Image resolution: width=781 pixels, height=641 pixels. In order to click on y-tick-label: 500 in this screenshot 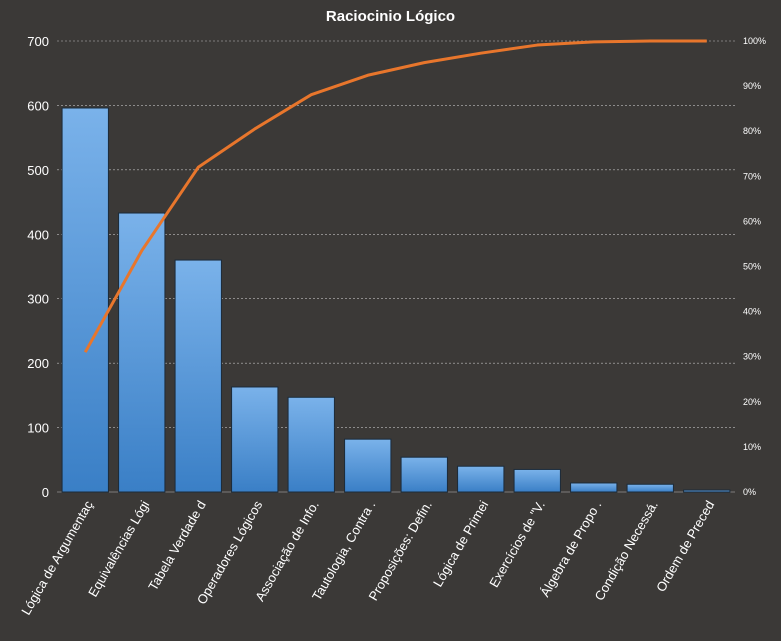, I will do `click(38, 170)`.